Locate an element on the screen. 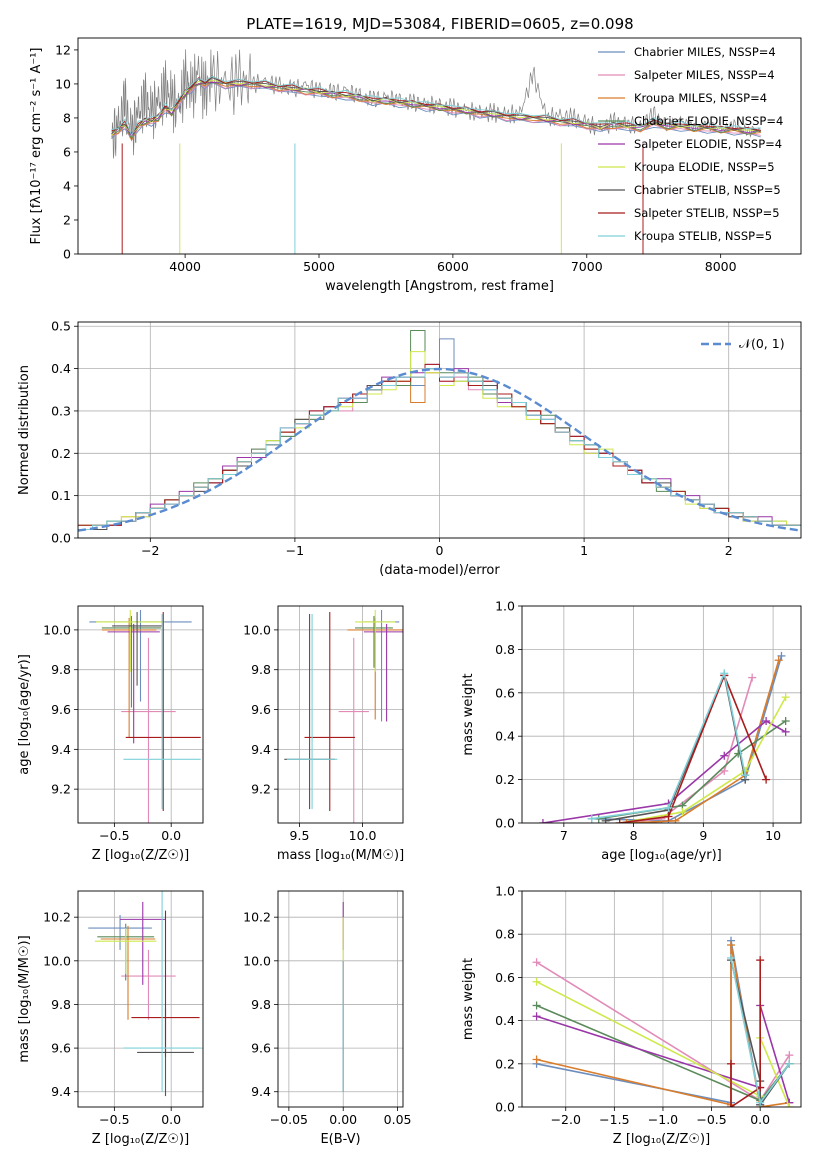  plot-area-age_vs_mass is located at coordinates (340, 714).